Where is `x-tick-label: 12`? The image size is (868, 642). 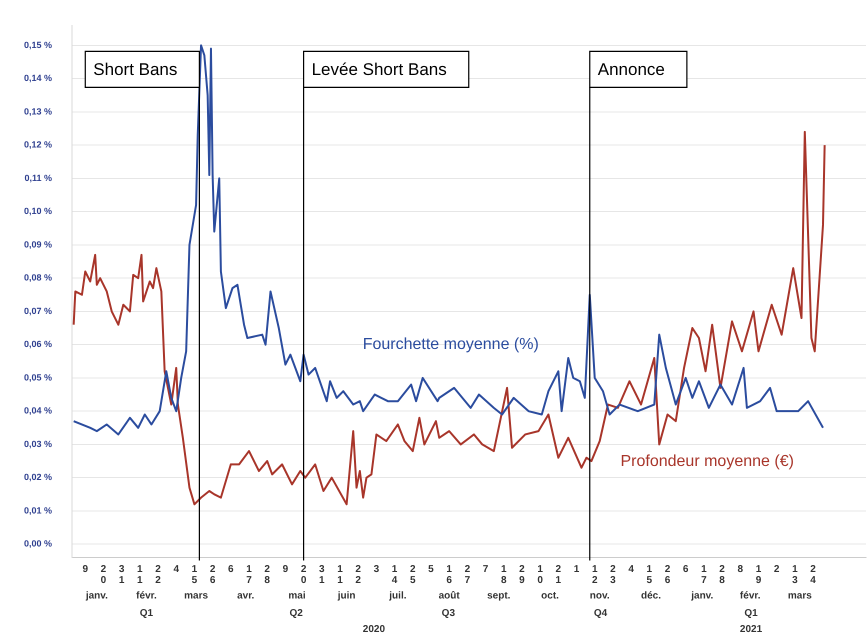 x-tick-label: 12 is located at coordinates (595, 575).